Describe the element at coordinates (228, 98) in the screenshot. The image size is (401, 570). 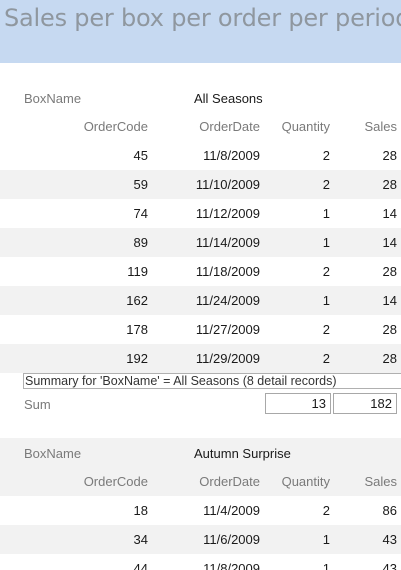
I see `boxname-value: All Seasons` at that location.